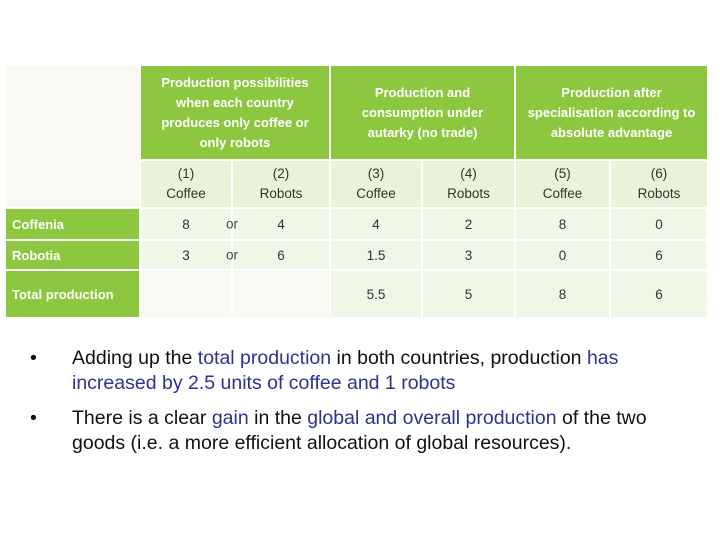  I want to click on highlighted-text: total production, so click(264, 358).